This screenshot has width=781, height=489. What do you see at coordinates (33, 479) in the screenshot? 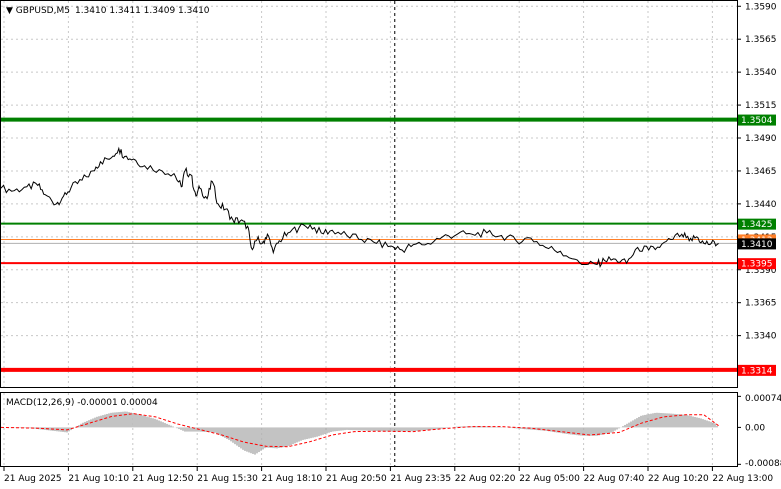
I see `x-tick-label: 21 Aug 2025` at bounding box center [33, 479].